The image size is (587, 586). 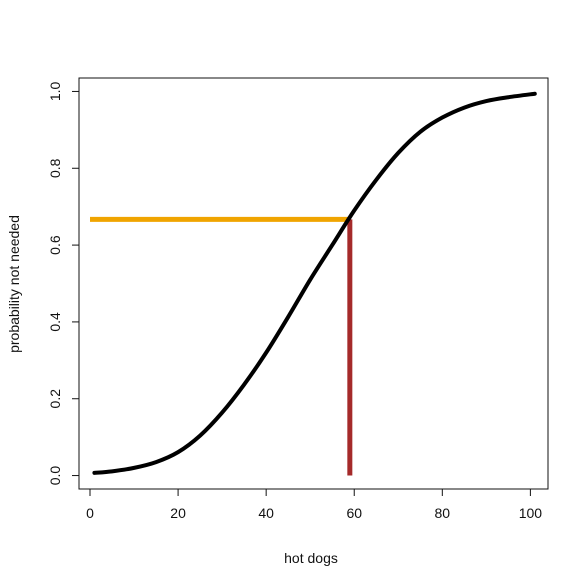 I want to click on y-tick-label: 0.0, so click(x=55, y=476).